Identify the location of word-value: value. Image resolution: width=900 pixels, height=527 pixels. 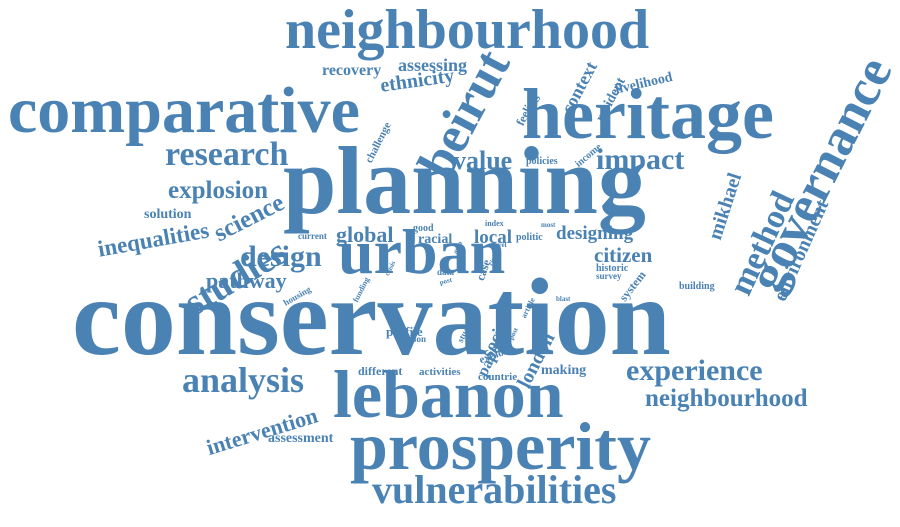
(482, 161).